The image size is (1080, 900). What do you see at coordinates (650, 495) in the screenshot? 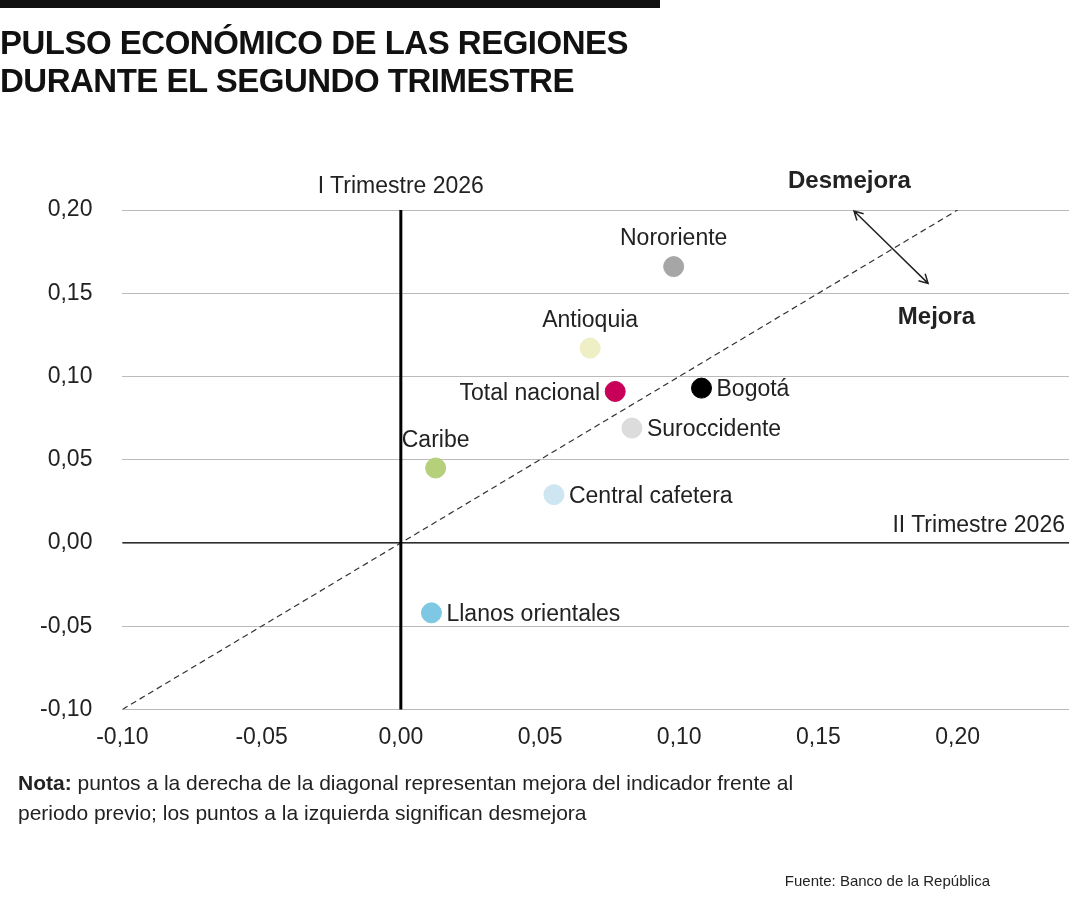
I see `series-label: Central cafetera` at bounding box center [650, 495].